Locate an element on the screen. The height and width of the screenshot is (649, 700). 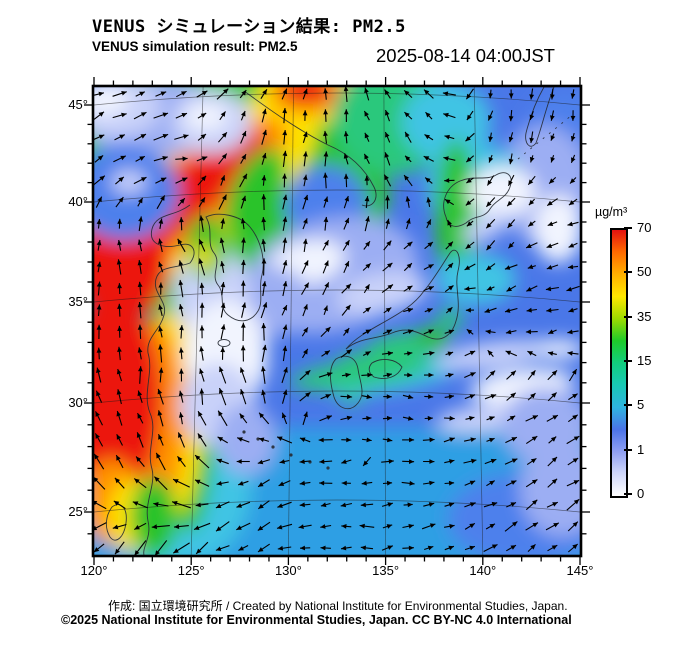
lon-label: 125° is located at coordinates (191, 570).